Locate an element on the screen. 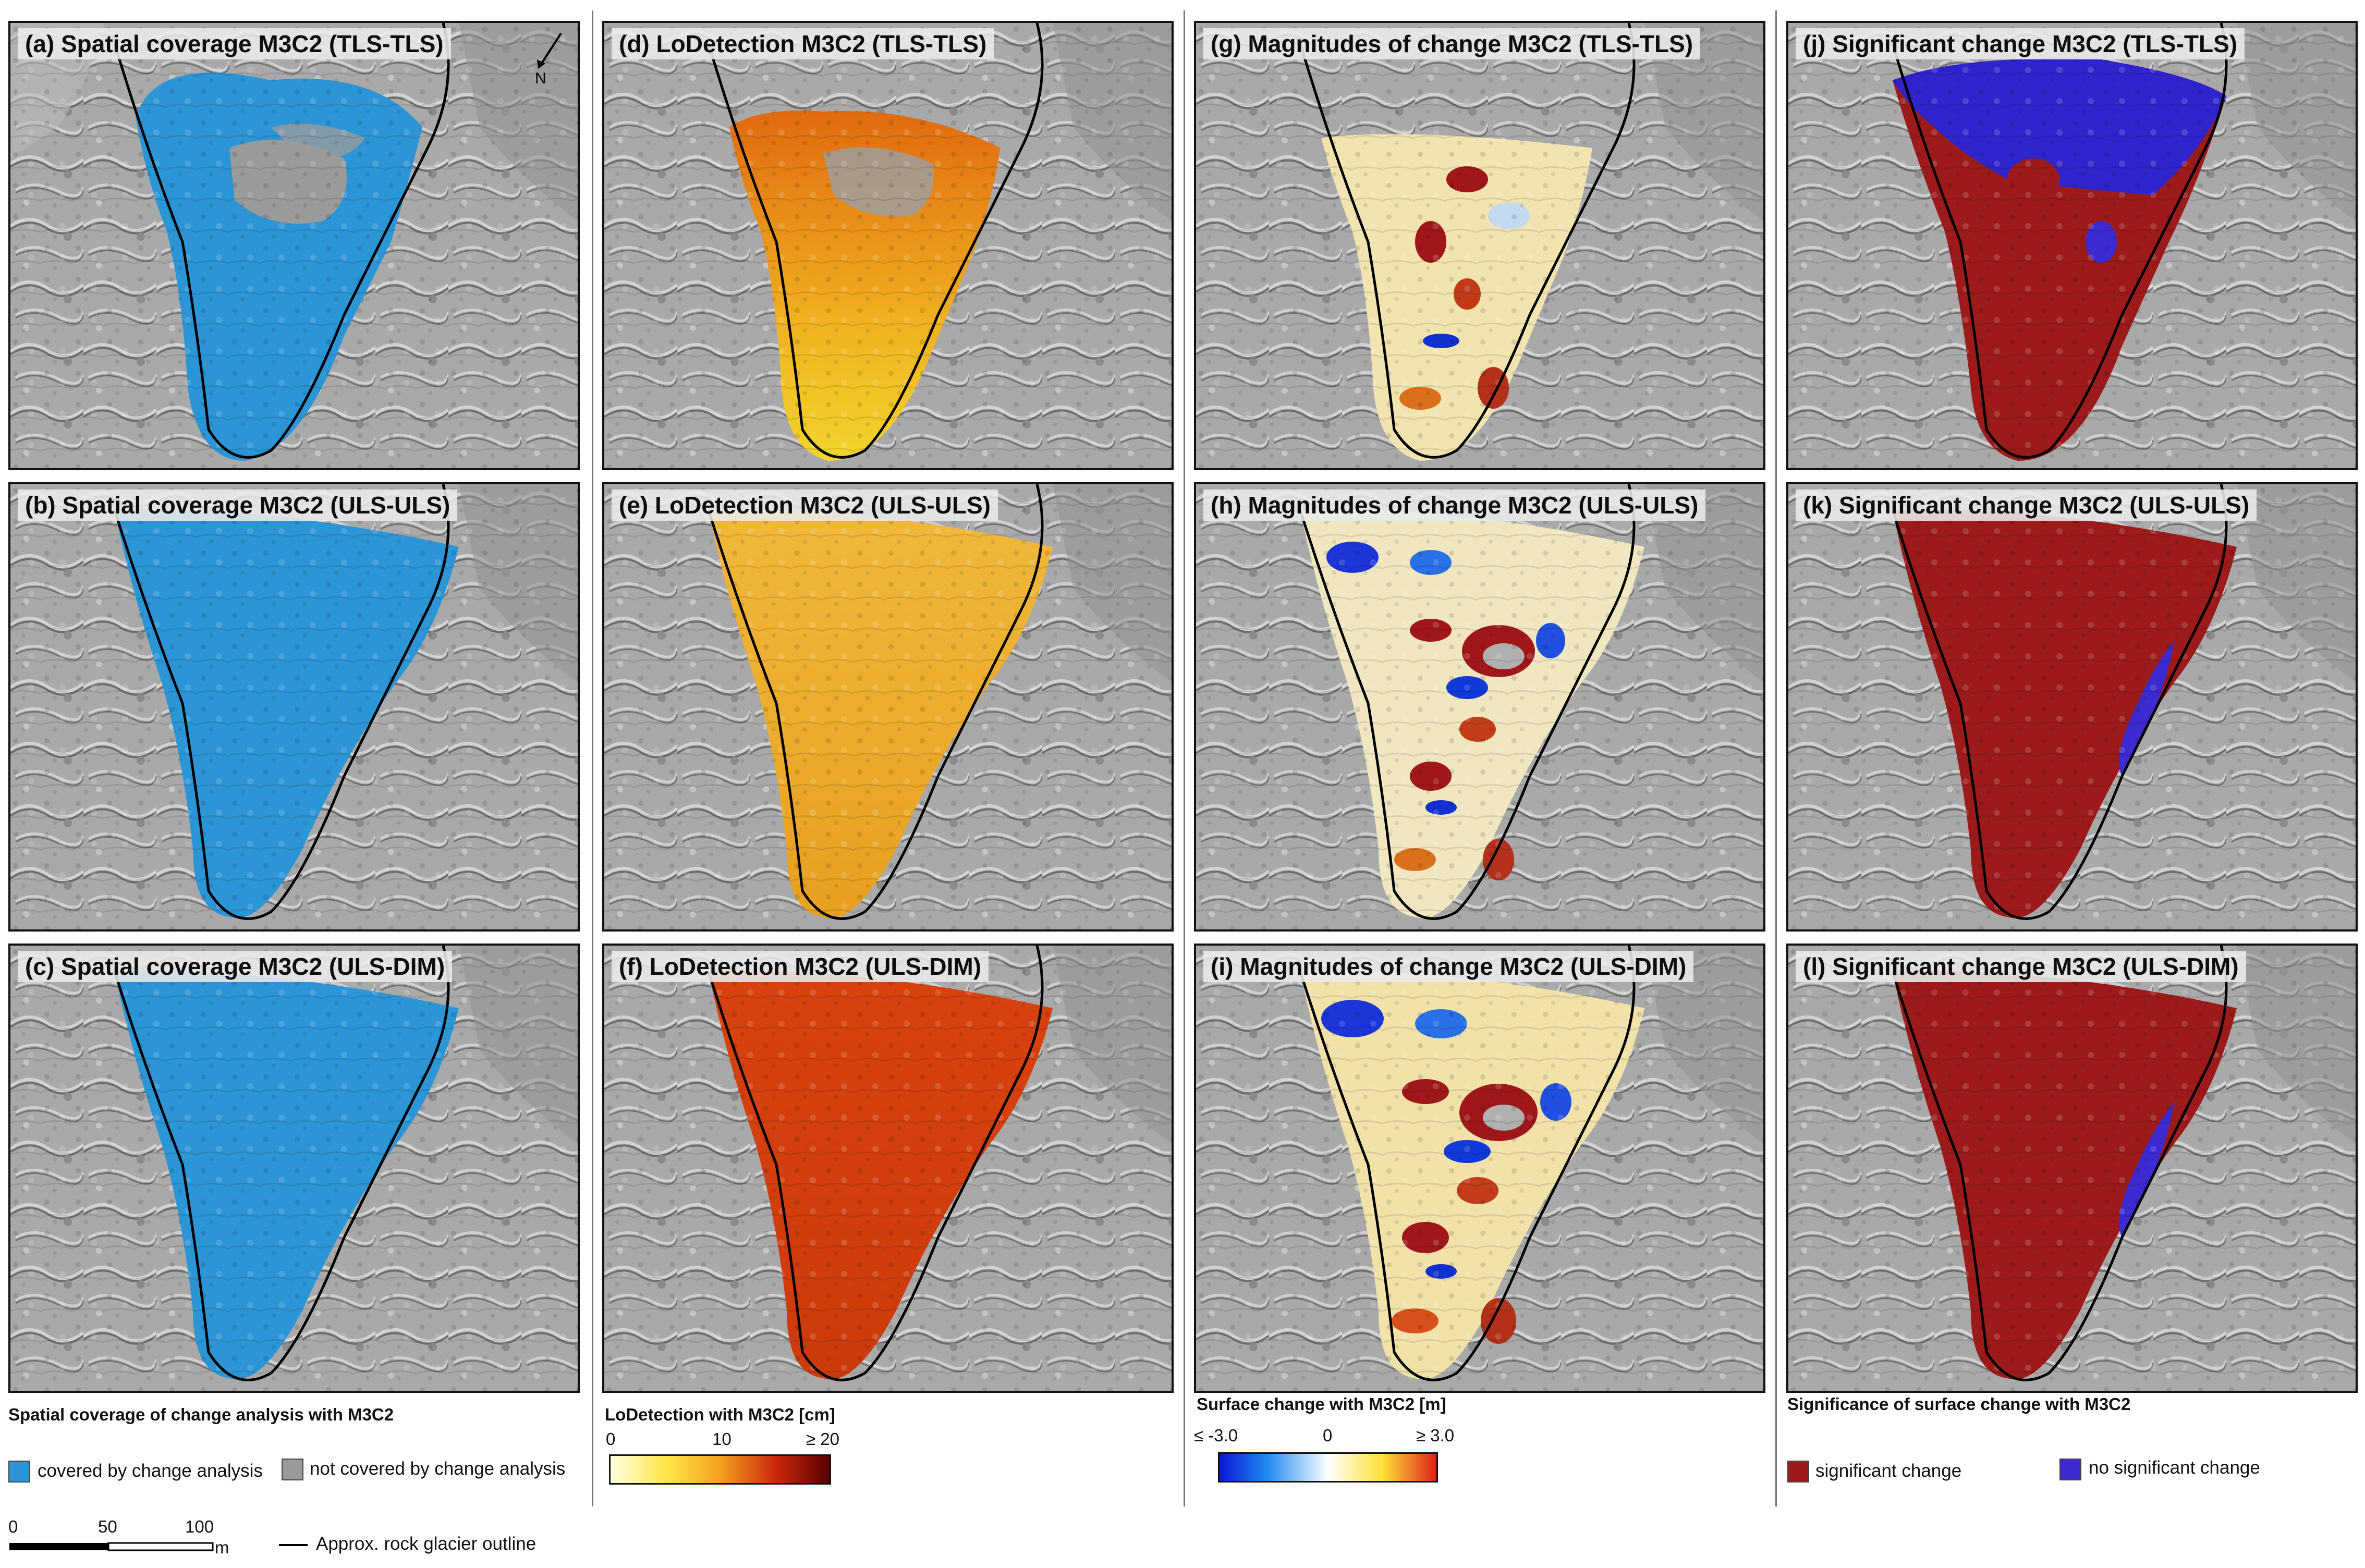  panel-title: (i) Magnitudes of change M3C2 (ULS-DIM) is located at coordinates (1449, 966).